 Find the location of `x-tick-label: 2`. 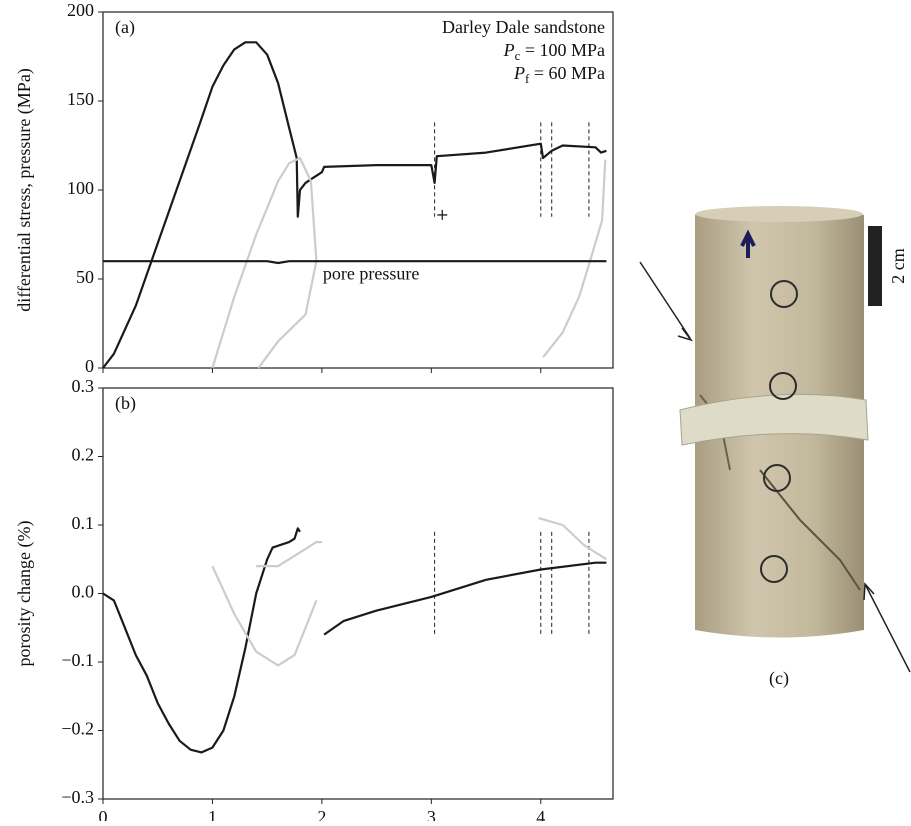

x-tick-label: 2 is located at coordinates (321, 814).